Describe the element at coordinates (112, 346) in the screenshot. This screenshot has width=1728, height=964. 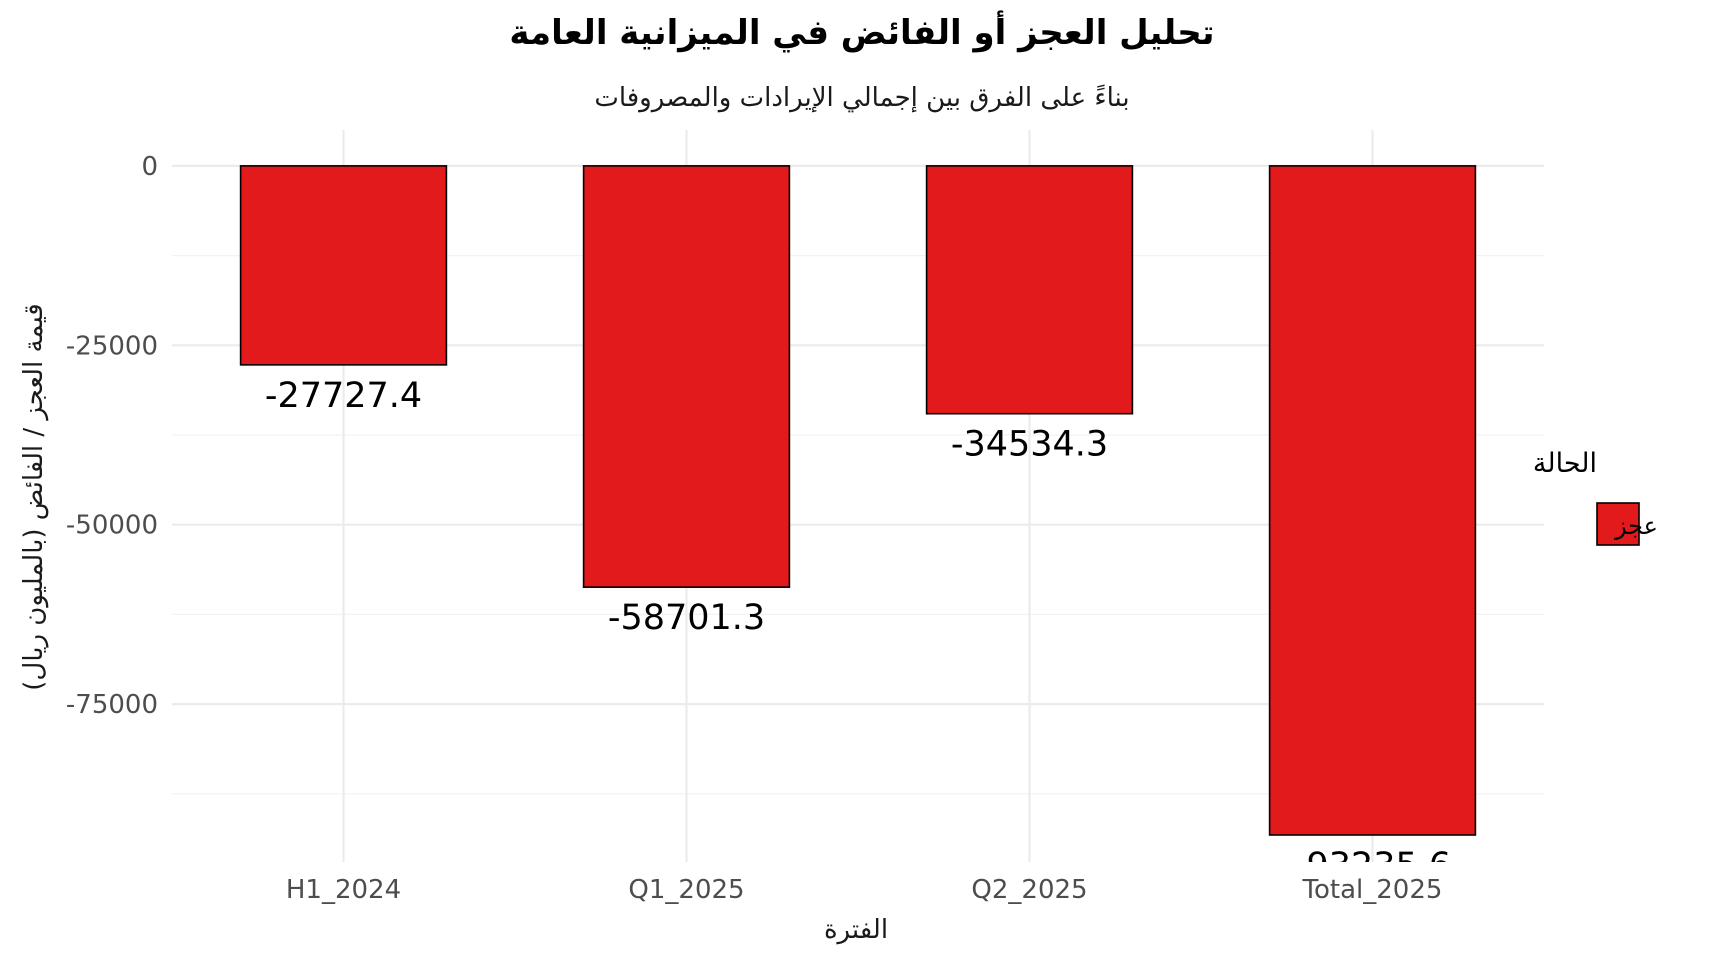
I see `y-tick-label: -25000` at that location.